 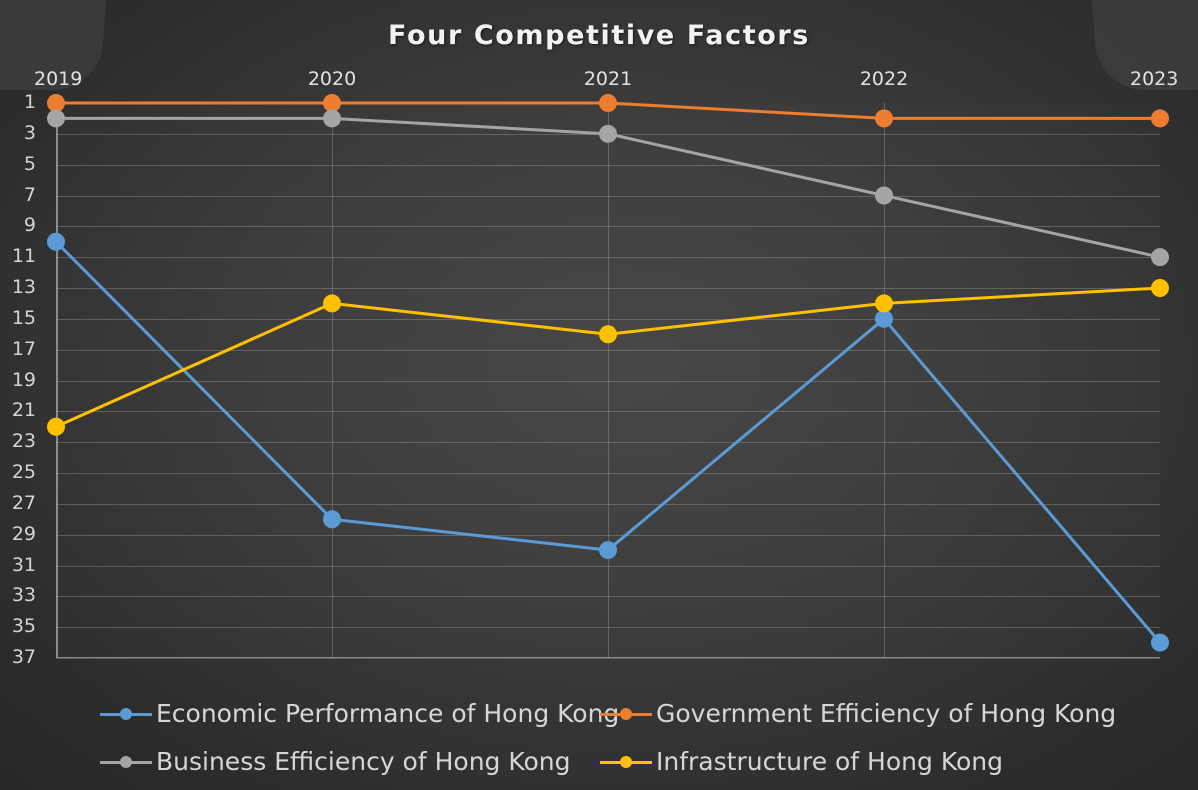 What do you see at coordinates (29, 225) in the screenshot?
I see `y-axis-tick-label: 9` at bounding box center [29, 225].